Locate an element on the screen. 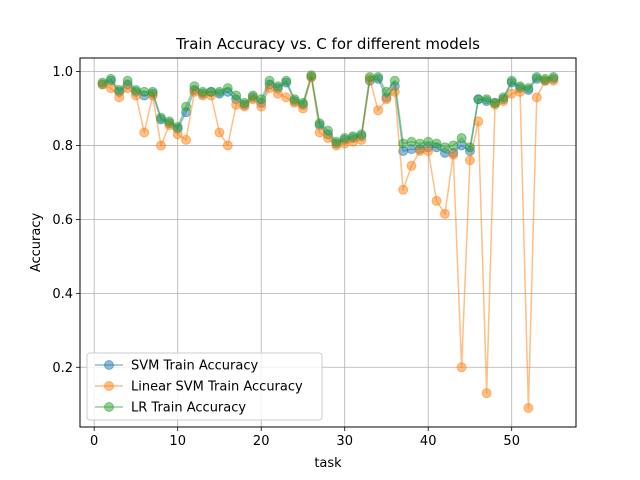 Image resolution: width=640 pixels, height=480 pixels. legend-entry: LR Train Accuracy is located at coordinates (170, 408).